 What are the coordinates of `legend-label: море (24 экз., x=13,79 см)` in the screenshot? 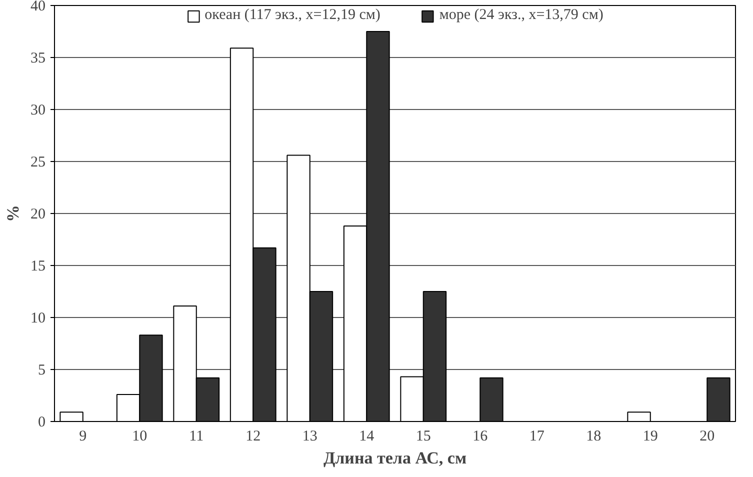 It's located at (521, 15).